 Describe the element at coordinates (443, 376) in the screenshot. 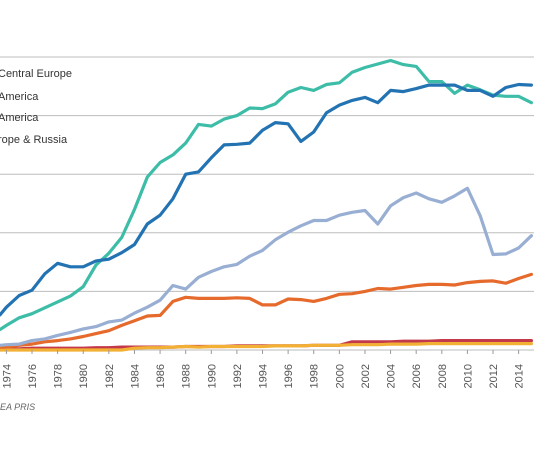

I see `x-tick-label-2008: 2008` at that location.